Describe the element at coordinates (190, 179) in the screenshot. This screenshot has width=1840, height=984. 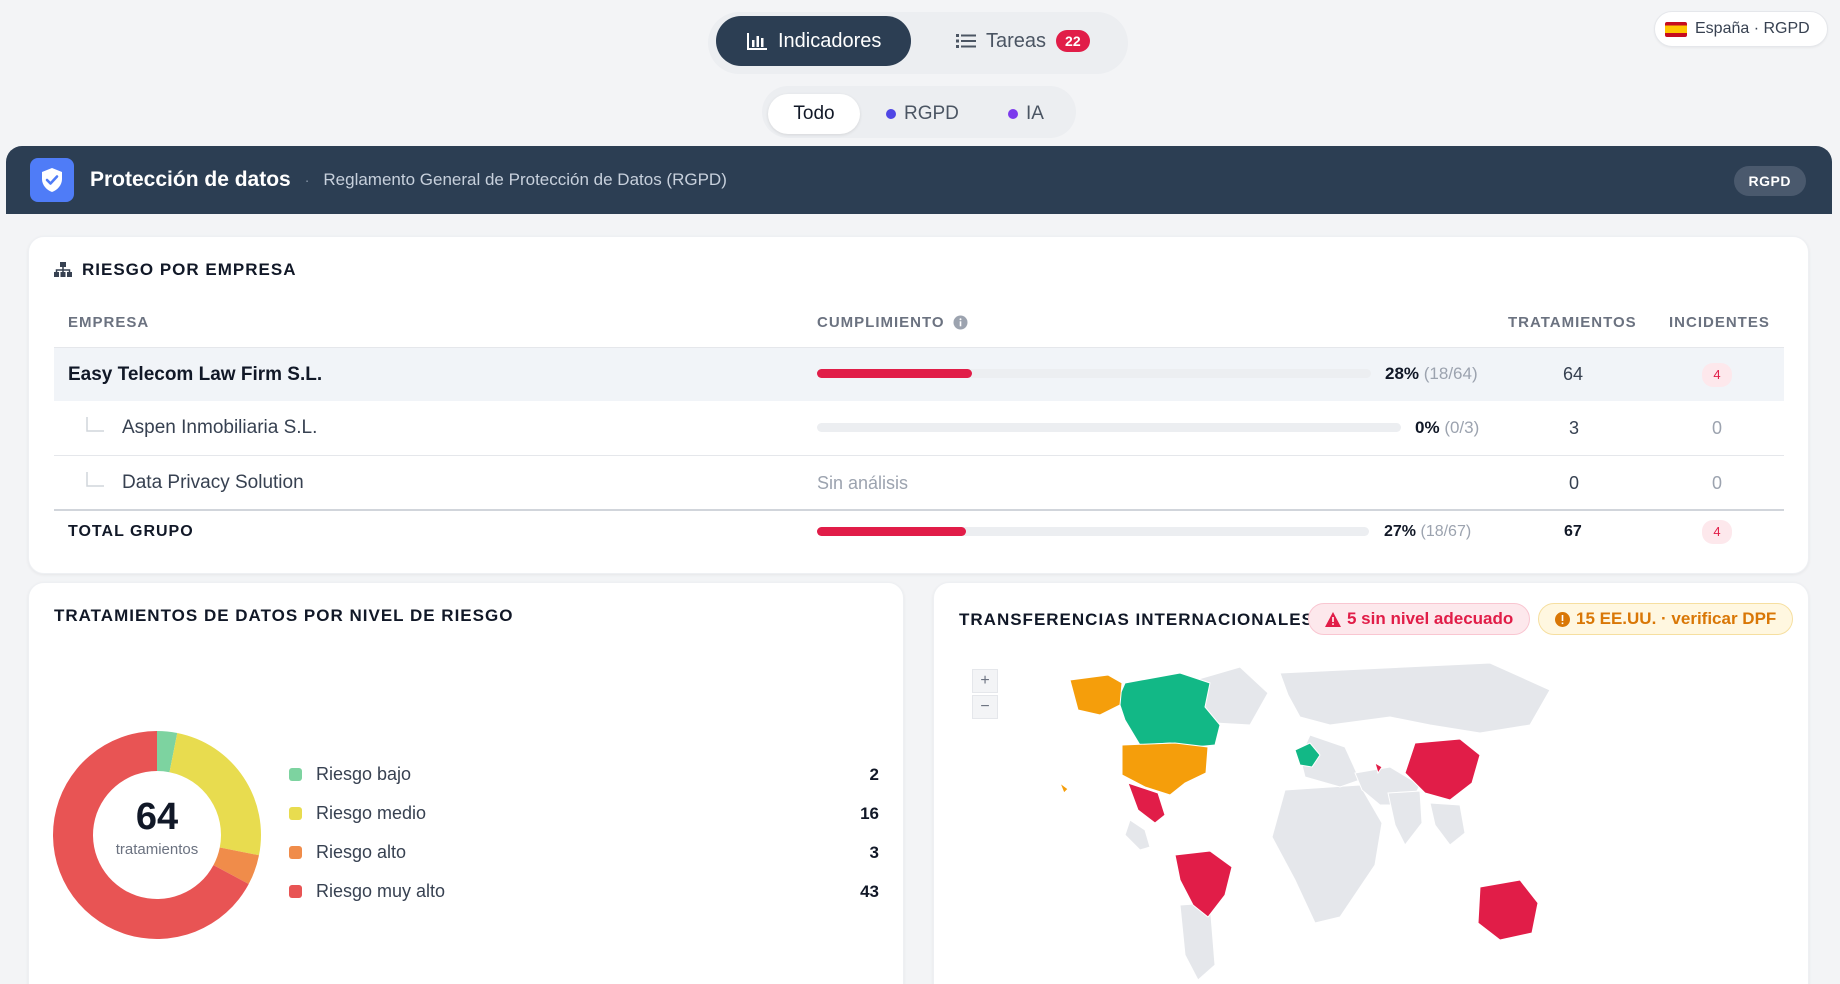
I see `module-title: Protección de datos` at that location.